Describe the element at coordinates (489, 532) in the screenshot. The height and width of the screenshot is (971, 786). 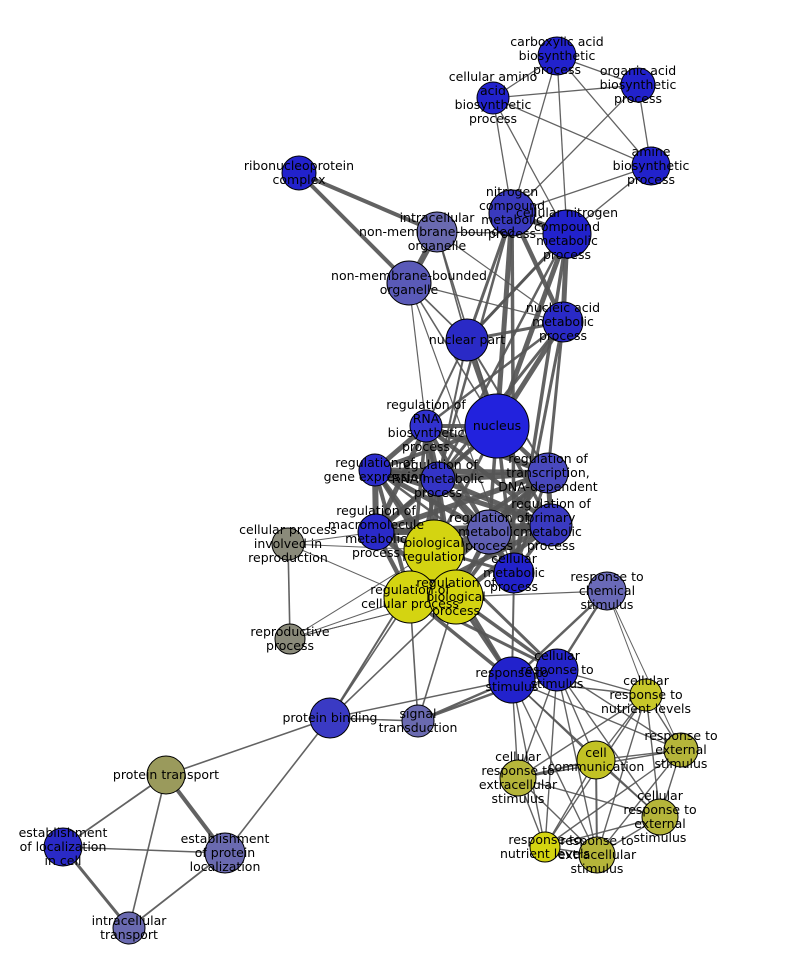
I see `graph-node-regulation_of_metabolic_process` at that location.